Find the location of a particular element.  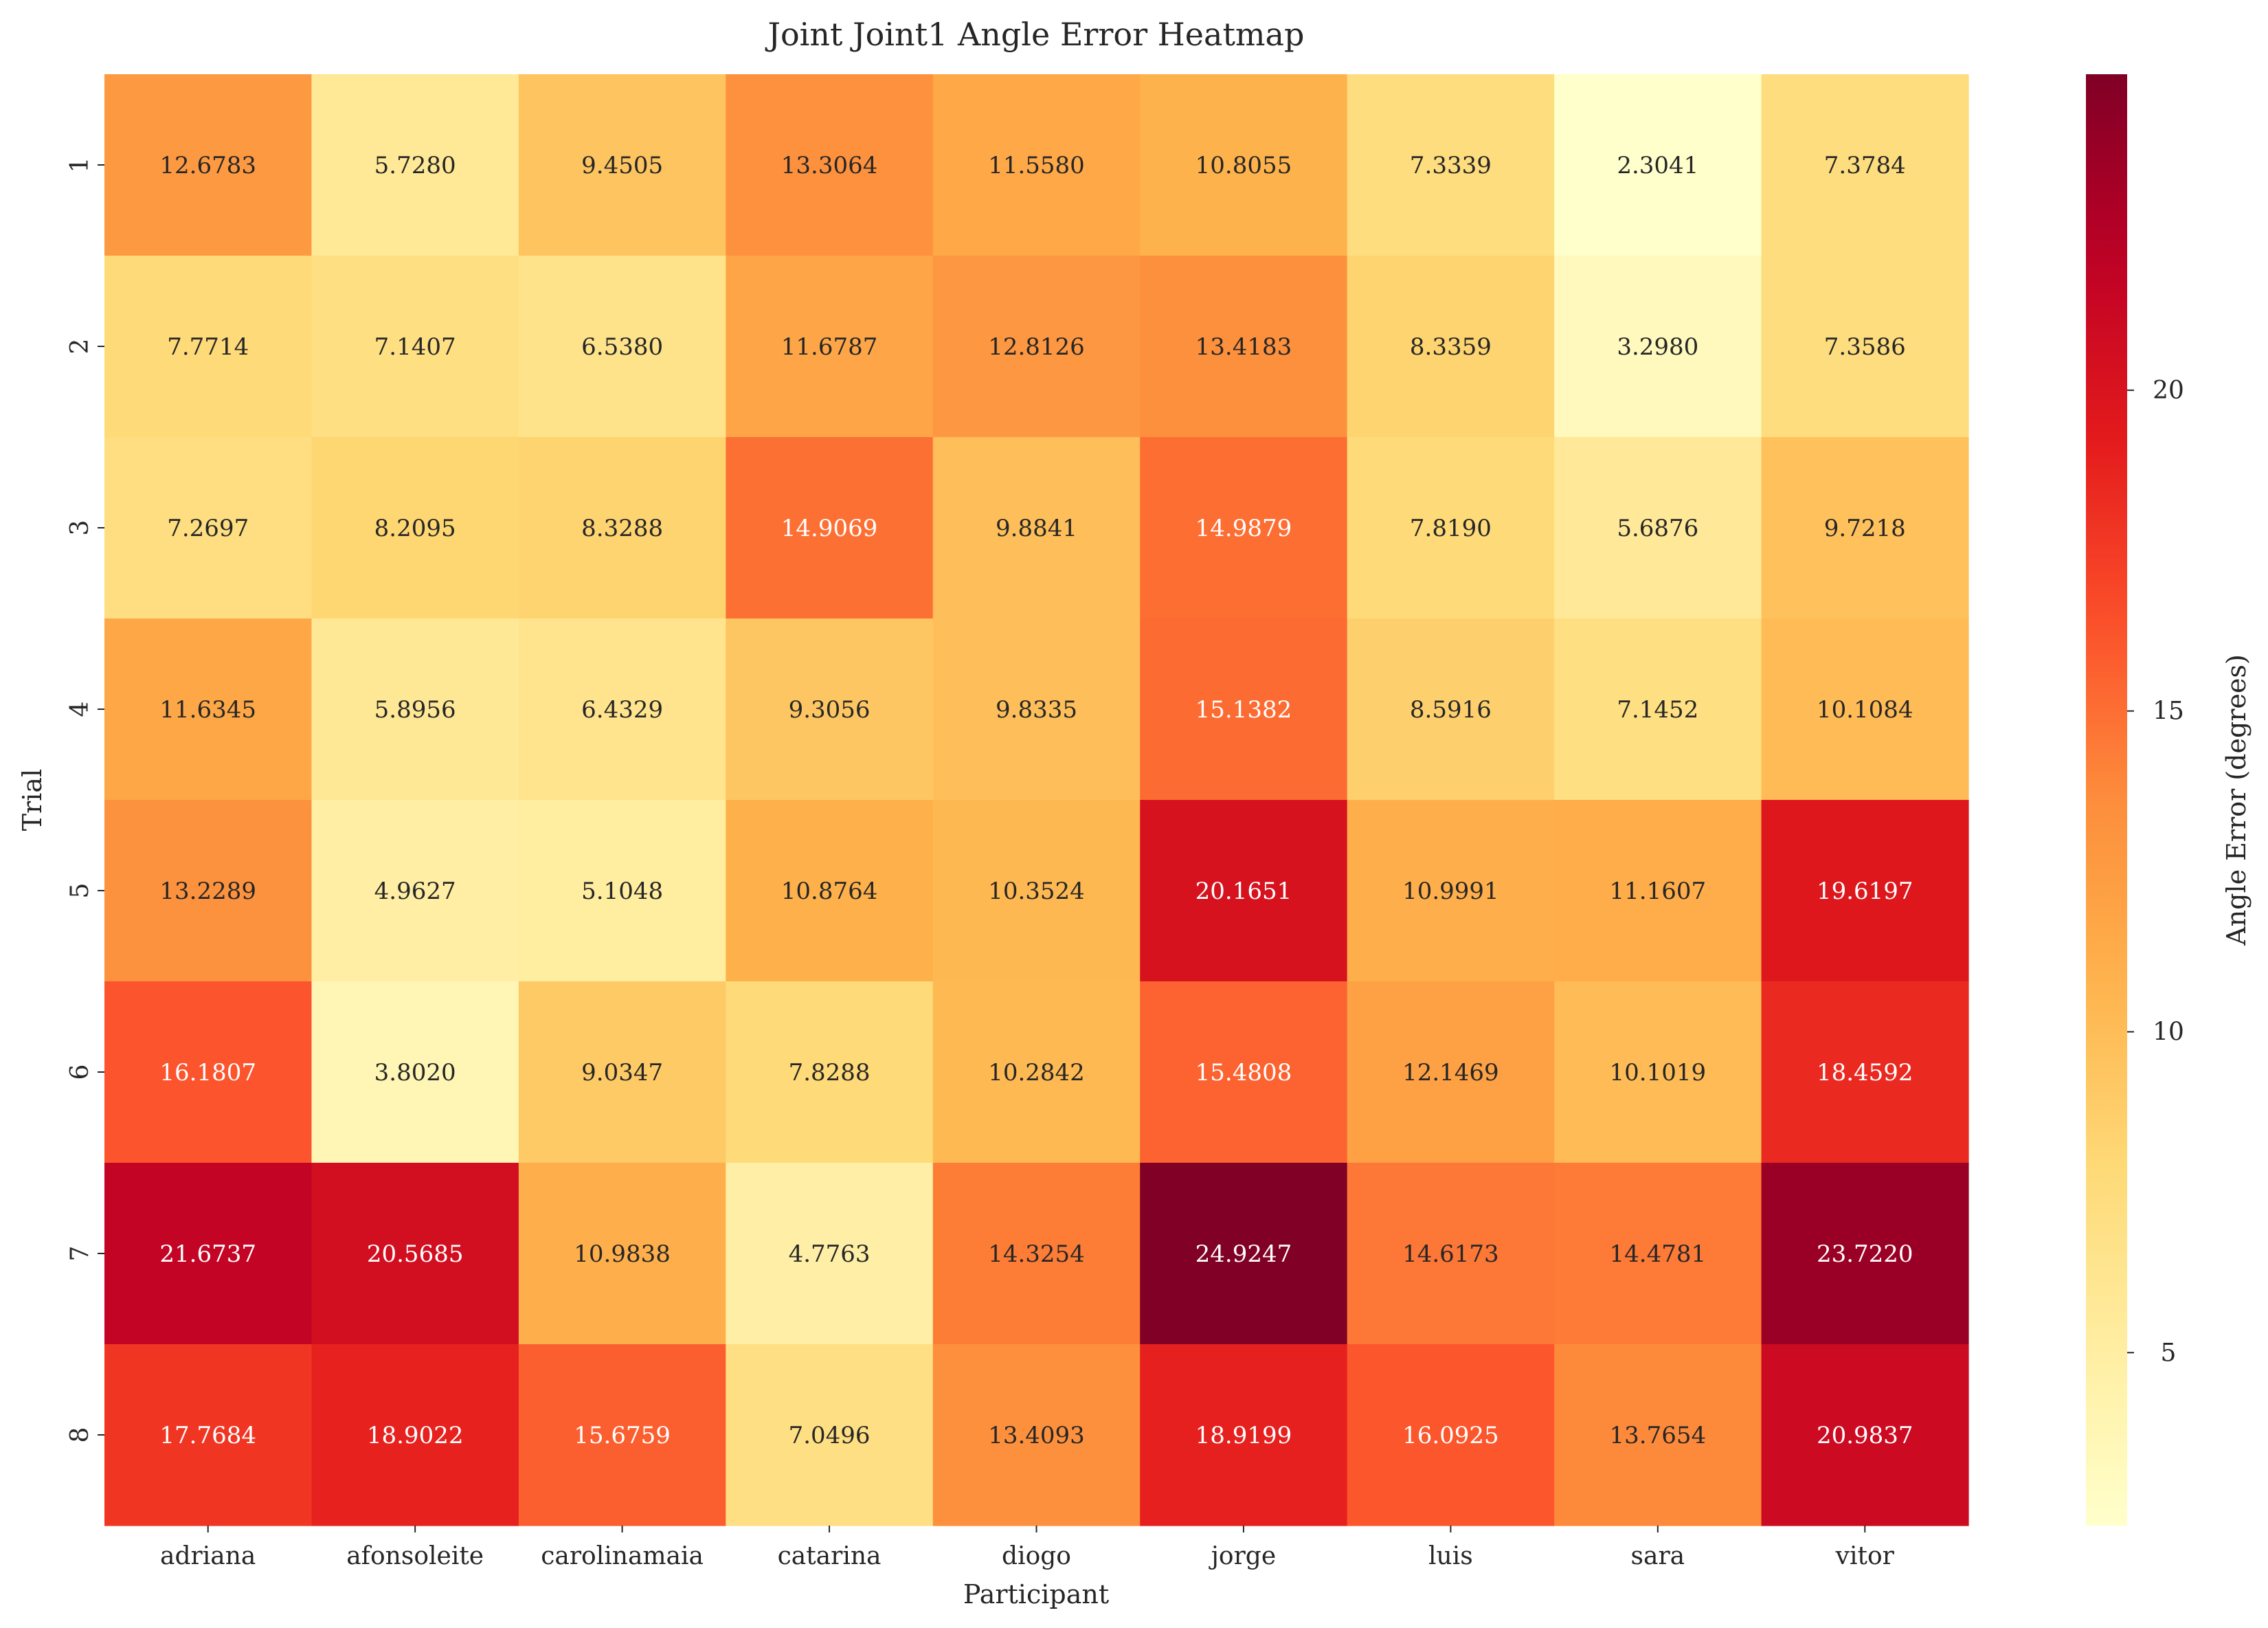

column-tick-label: jorge is located at coordinates (1242, 1556).